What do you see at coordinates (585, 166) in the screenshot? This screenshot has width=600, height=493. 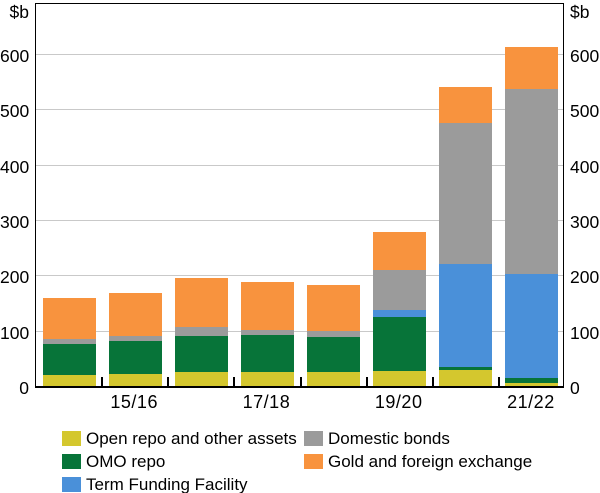 I see `right-ytick-label-400: 400` at bounding box center [585, 166].